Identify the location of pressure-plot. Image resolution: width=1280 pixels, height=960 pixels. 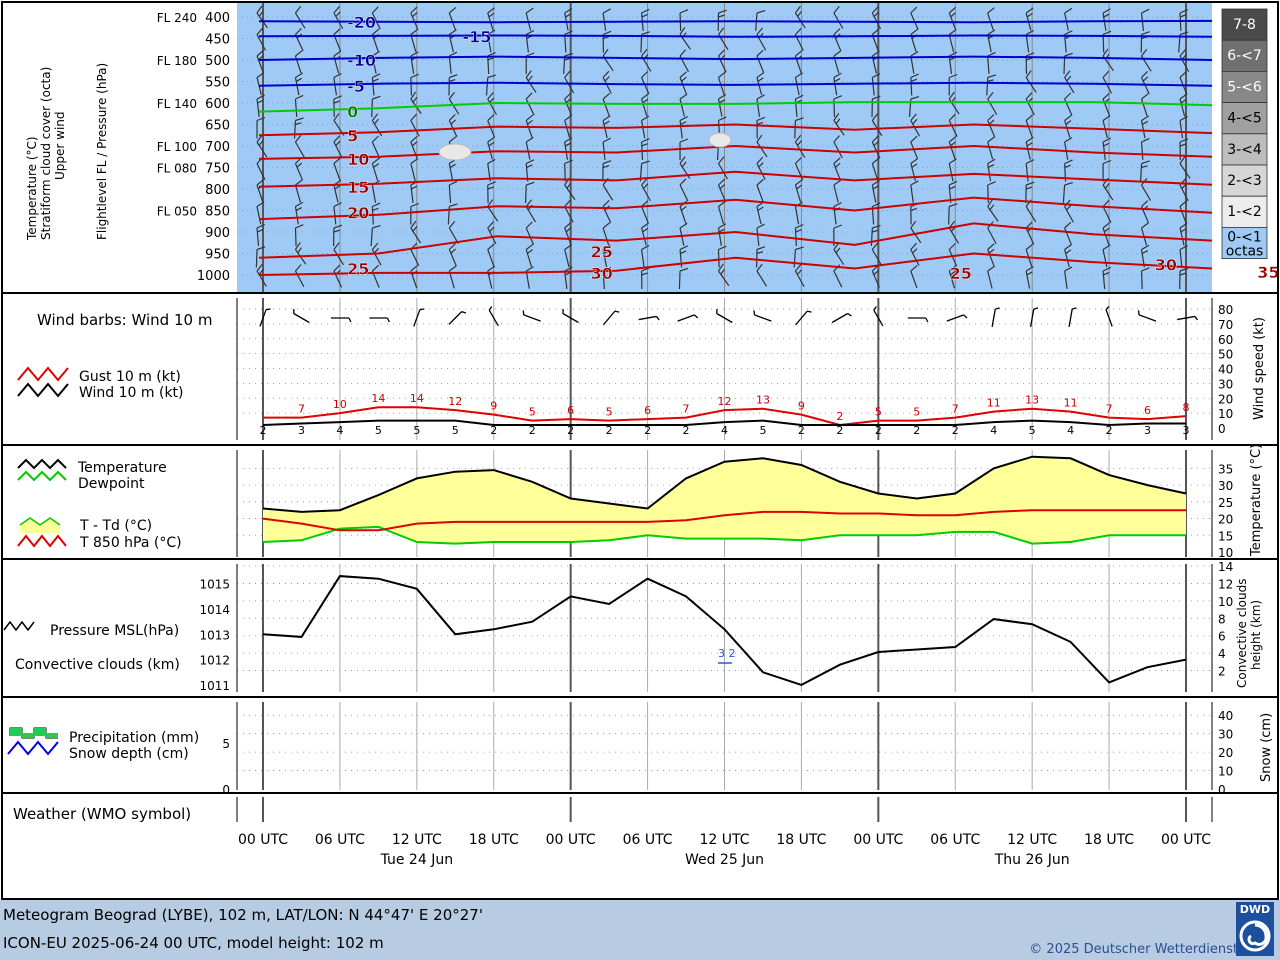
(724, 630).